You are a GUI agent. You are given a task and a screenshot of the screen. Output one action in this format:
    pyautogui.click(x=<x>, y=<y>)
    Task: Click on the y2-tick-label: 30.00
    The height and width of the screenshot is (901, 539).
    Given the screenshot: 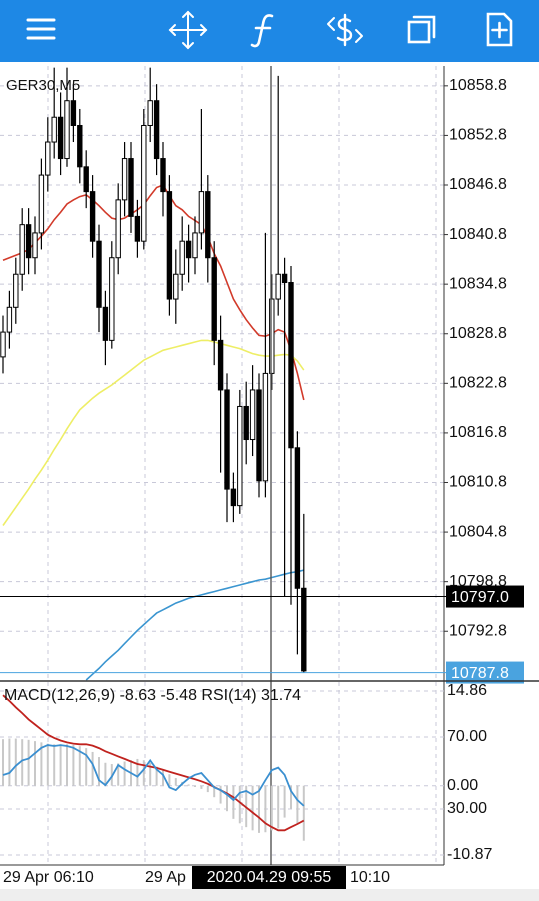 What is the action you would take?
    pyautogui.click(x=467, y=808)
    